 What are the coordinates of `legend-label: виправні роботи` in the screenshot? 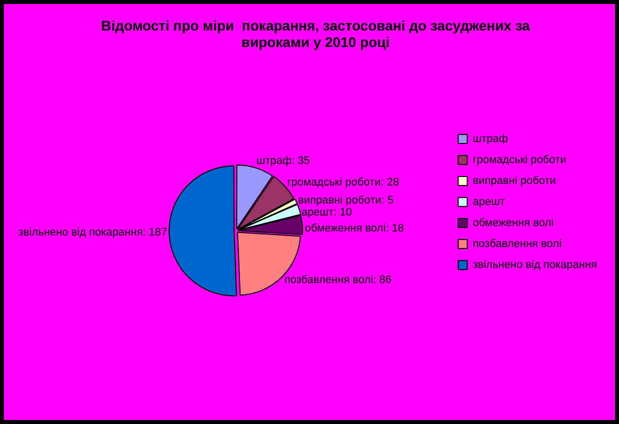 It's located at (514, 181).